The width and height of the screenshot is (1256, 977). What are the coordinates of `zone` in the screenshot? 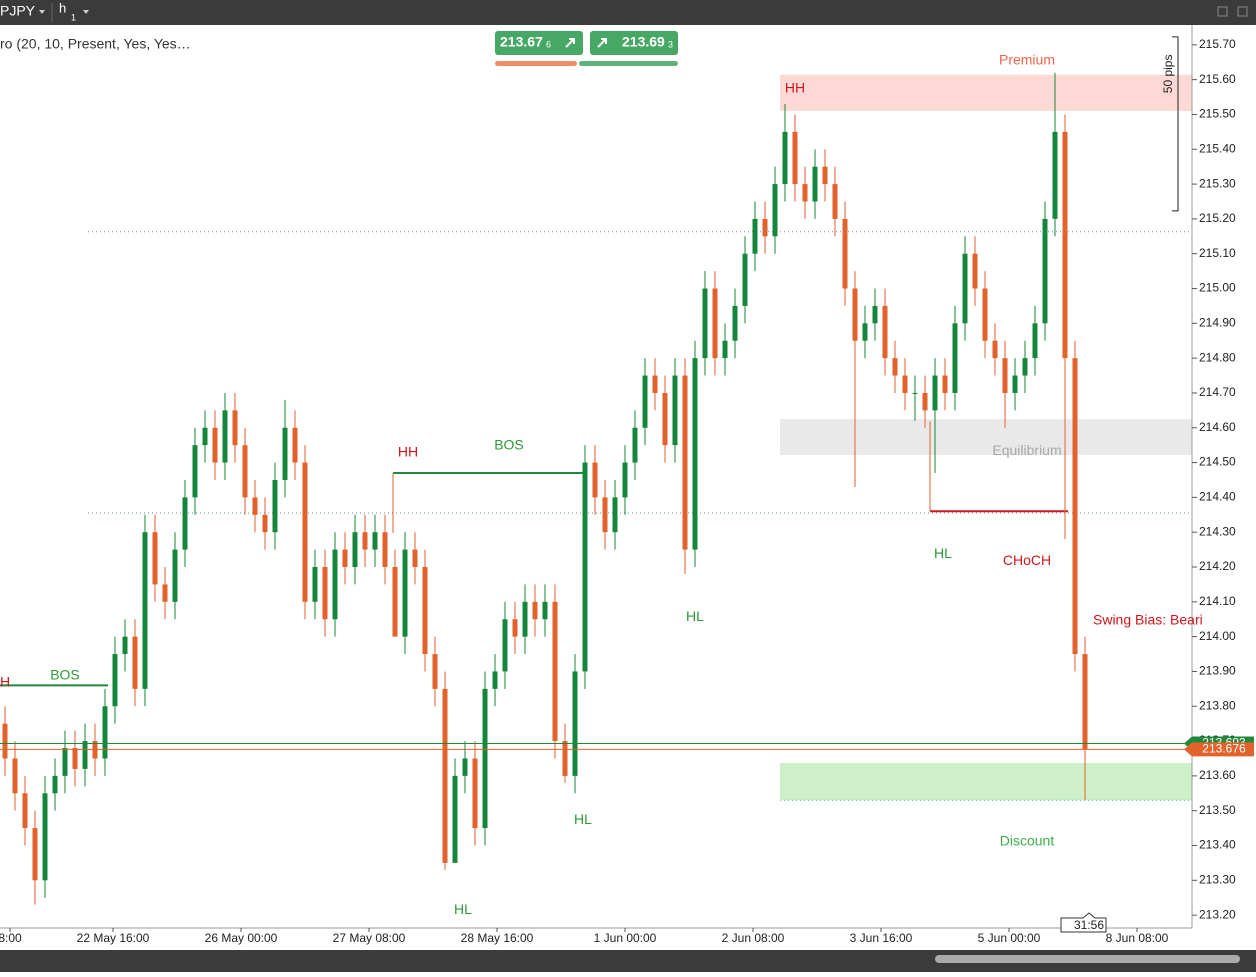 It's located at (986, 437).